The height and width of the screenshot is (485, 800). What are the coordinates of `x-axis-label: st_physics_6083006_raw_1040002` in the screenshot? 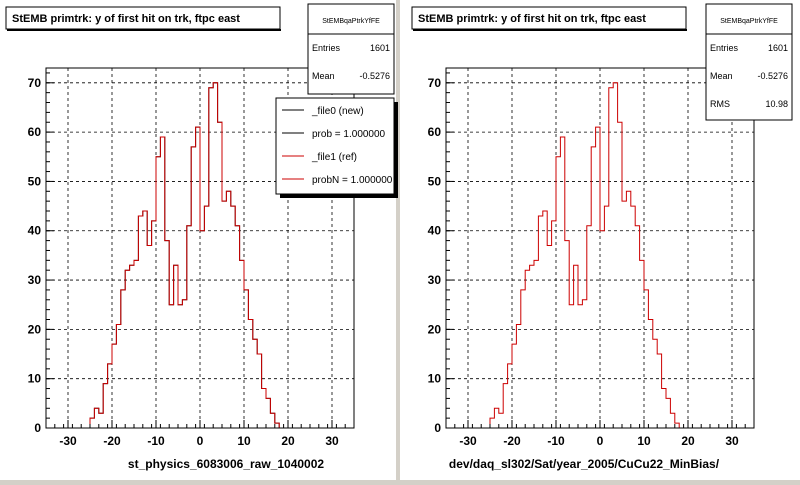 It's located at (226, 464).